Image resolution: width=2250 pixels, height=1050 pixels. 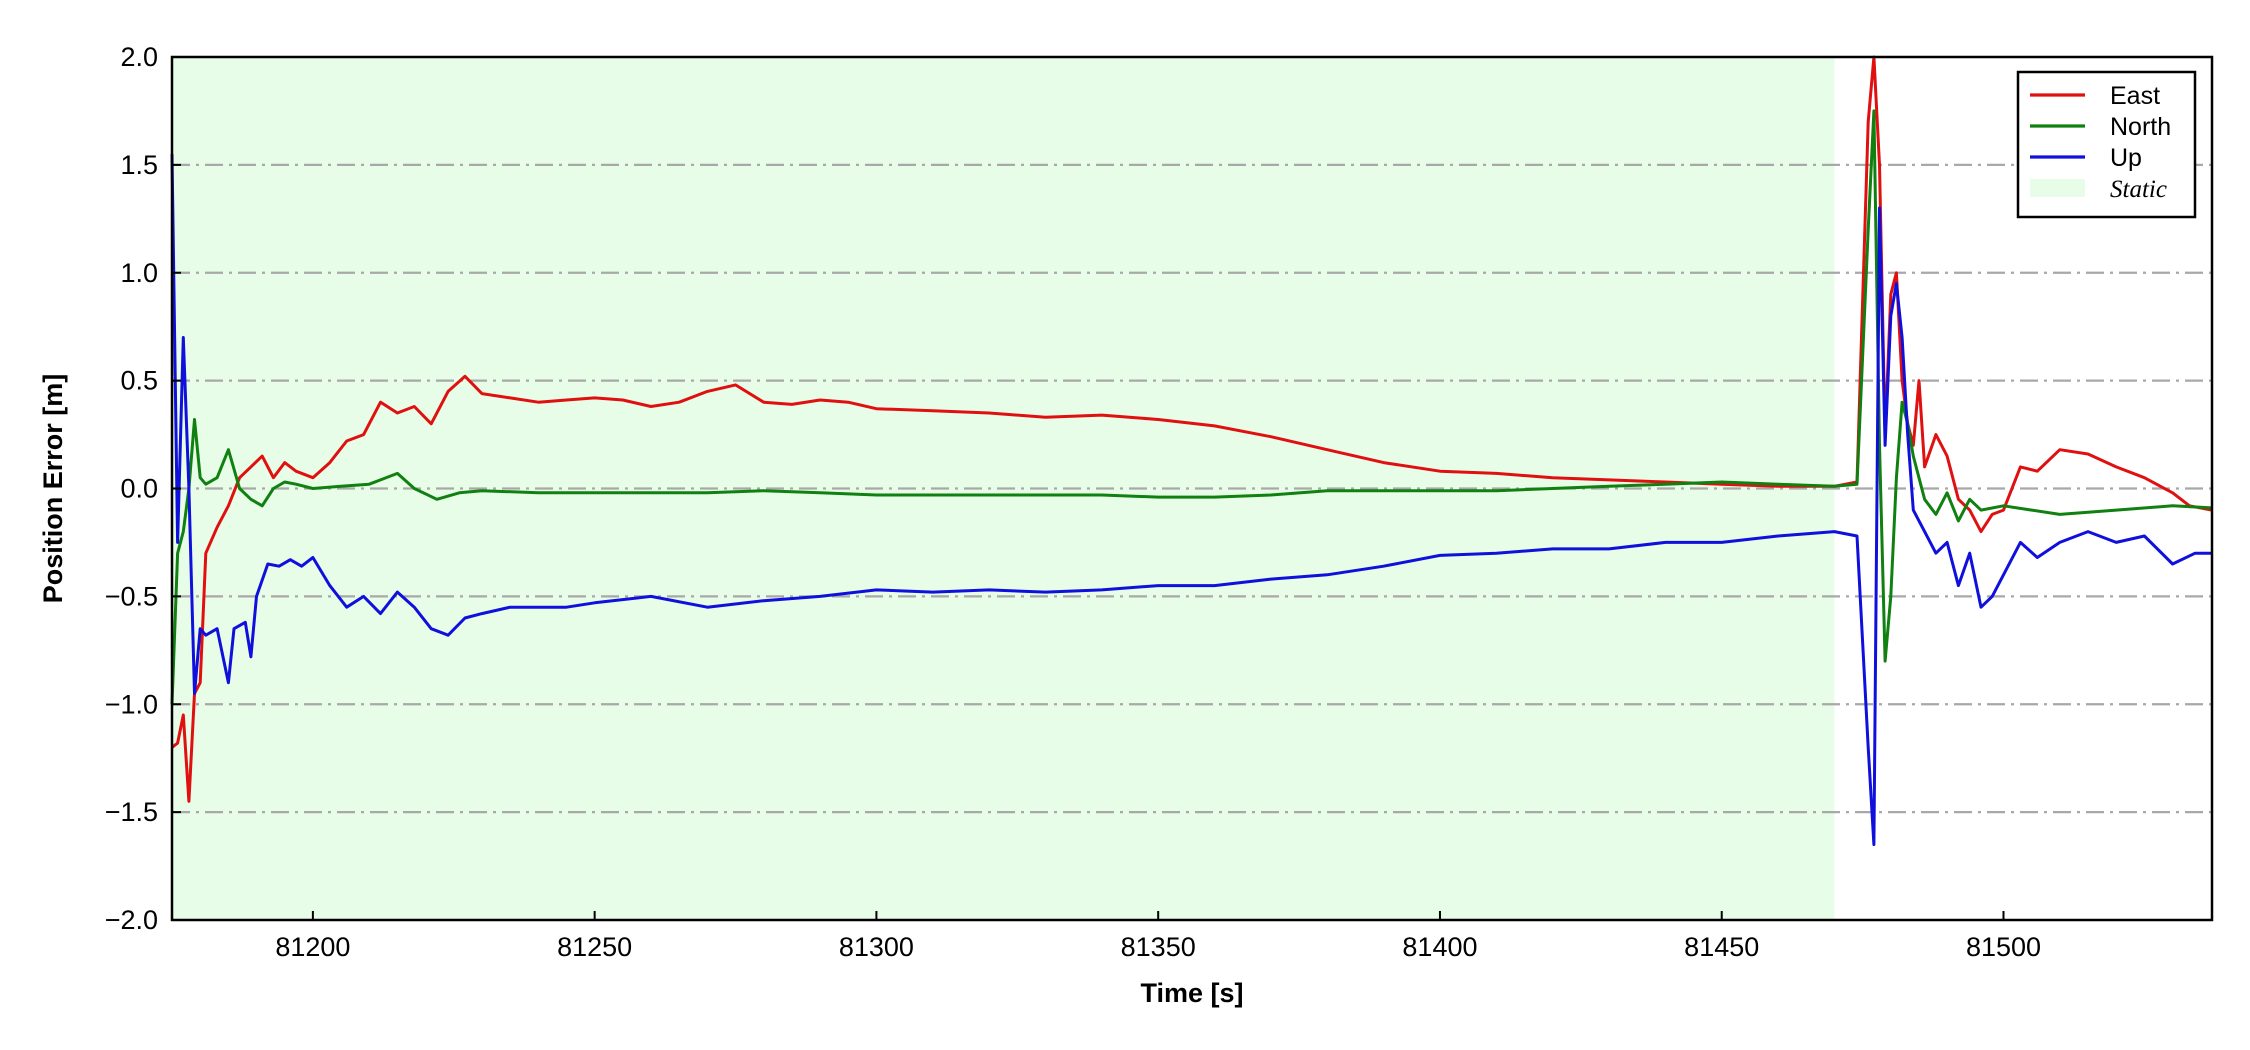 What do you see at coordinates (2003, 947) in the screenshot?
I see `x-tick-label: 81500` at bounding box center [2003, 947].